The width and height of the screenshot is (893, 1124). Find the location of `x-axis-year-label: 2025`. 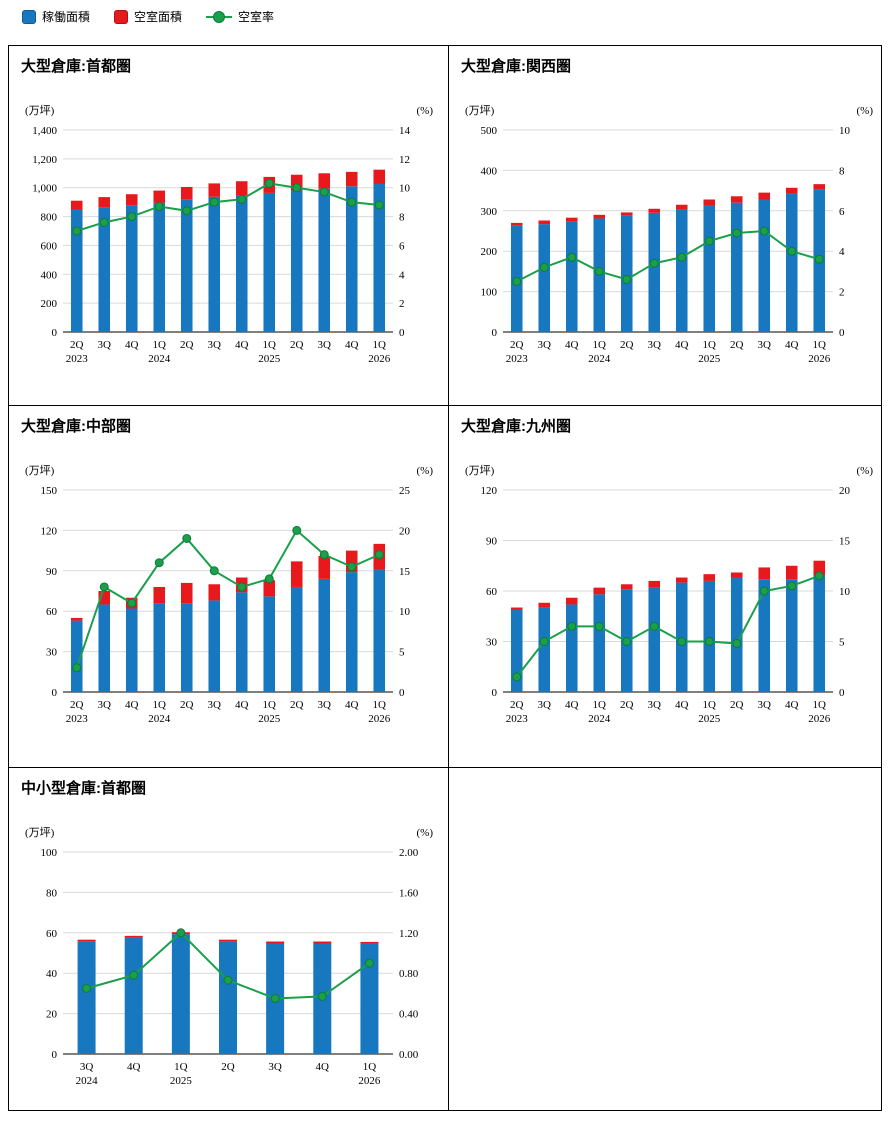

x-axis-year-label: 2025 is located at coordinates (709, 359).